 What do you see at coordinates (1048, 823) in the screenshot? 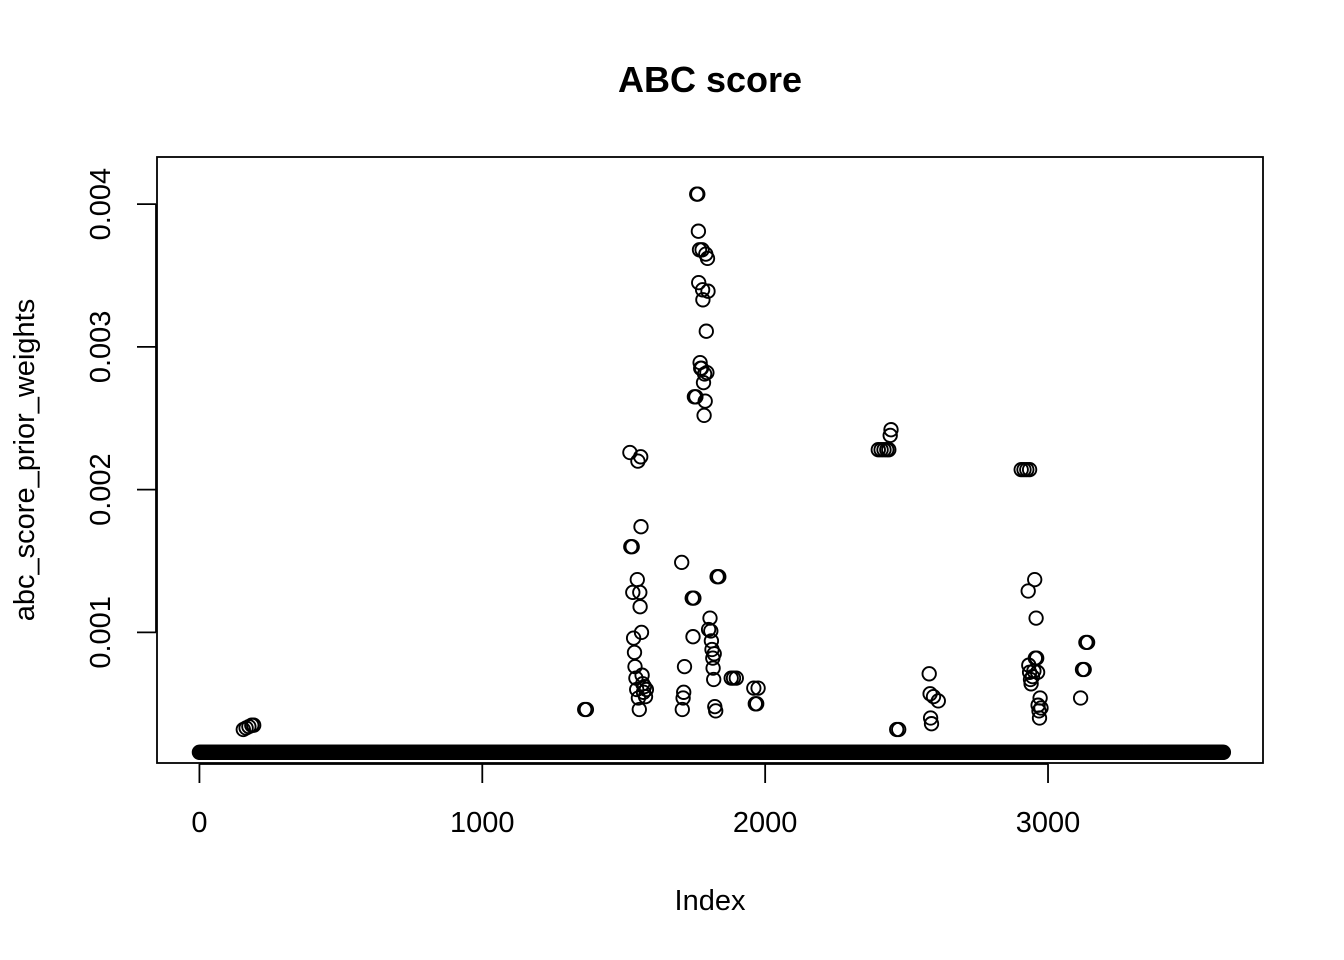
I see `x-tick-label: 3000` at bounding box center [1048, 823].